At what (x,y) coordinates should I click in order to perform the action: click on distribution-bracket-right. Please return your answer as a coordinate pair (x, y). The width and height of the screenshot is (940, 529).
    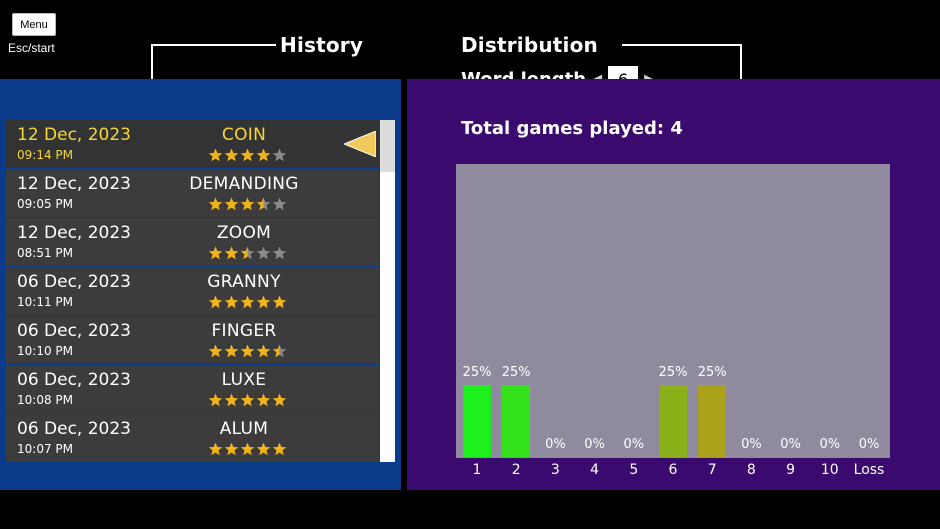
    Looking at the image, I should click on (682, 68).